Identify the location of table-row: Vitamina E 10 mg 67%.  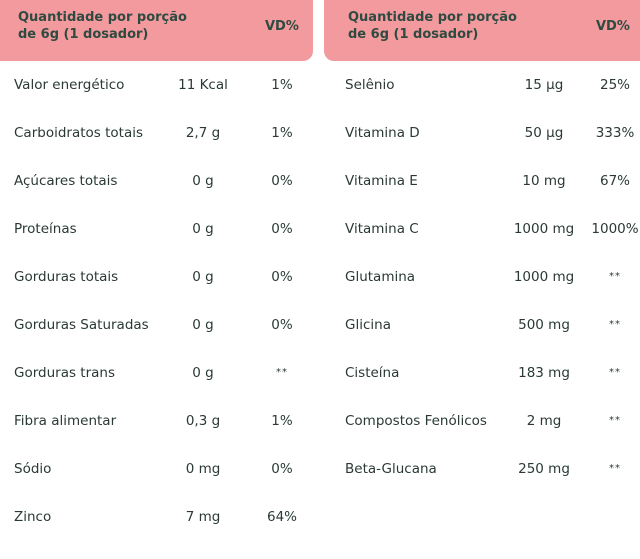
(492, 181).